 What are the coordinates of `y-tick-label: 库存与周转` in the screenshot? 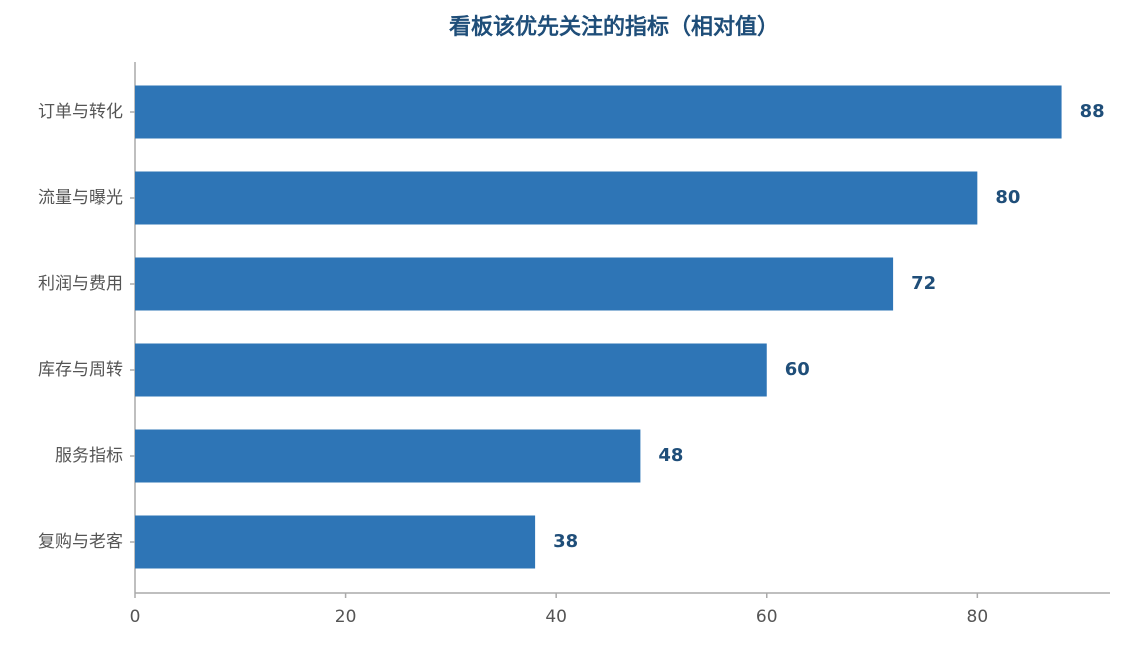 It's located at (80, 370).